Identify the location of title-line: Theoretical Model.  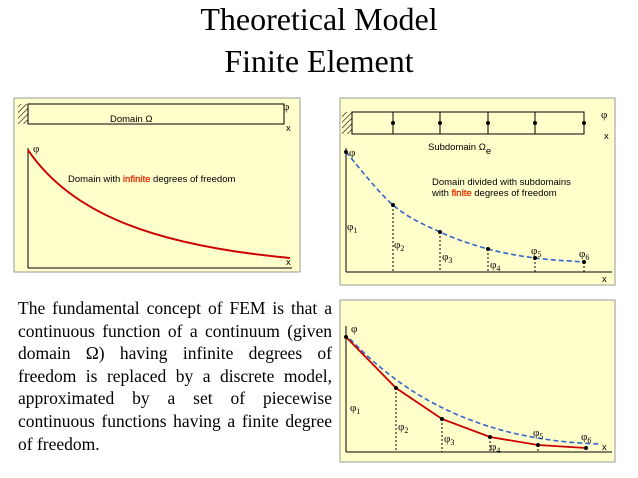
(318, 19).